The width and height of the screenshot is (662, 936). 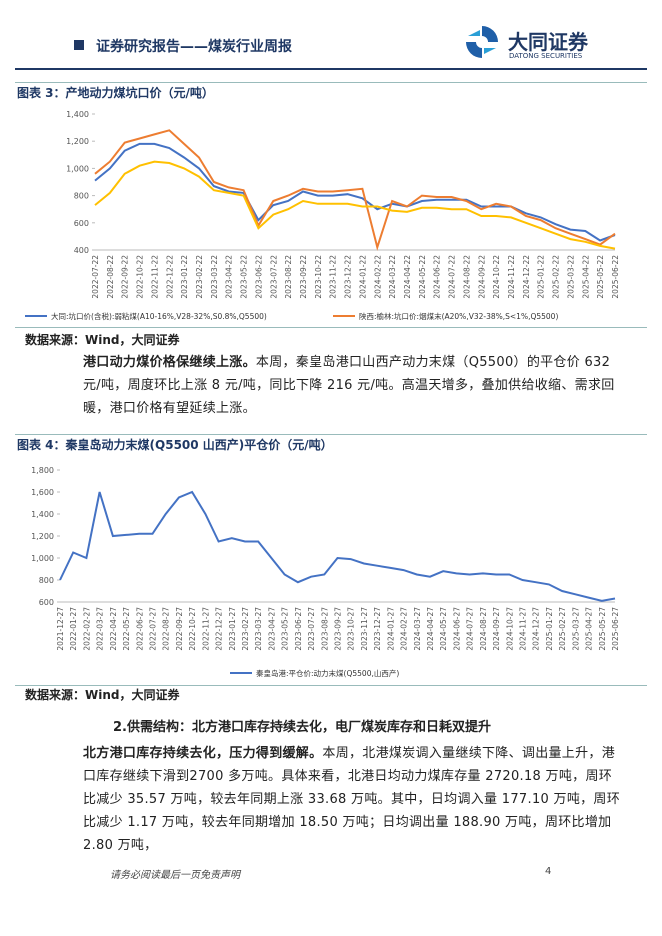 What do you see at coordinates (298, 629) in the screenshot?
I see `x-tick-label: 2023-06-27` at bounding box center [298, 629].